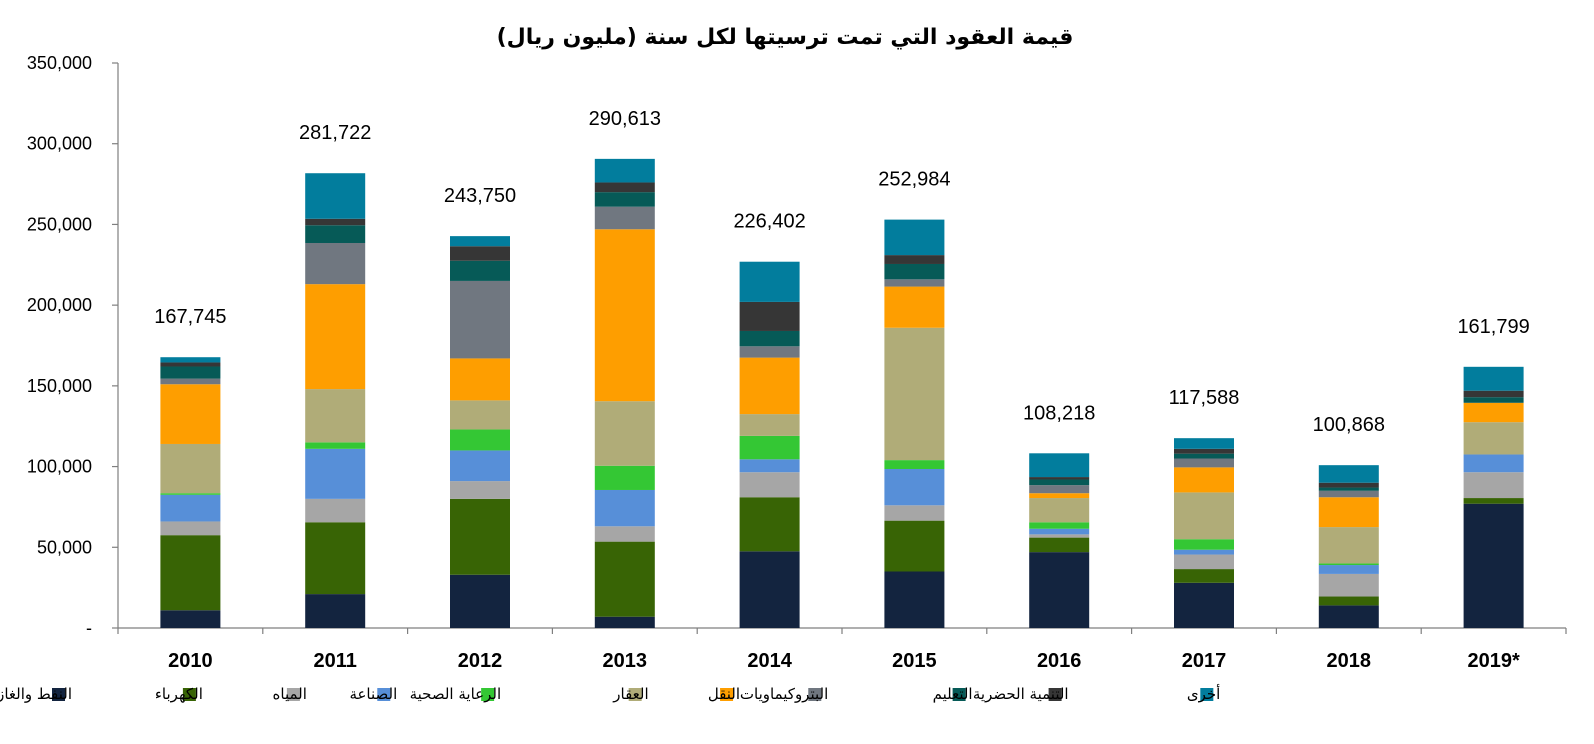 The image size is (1594, 744). What do you see at coordinates (59, 386) in the screenshot?
I see `y-tick-label: 150,000` at bounding box center [59, 386].